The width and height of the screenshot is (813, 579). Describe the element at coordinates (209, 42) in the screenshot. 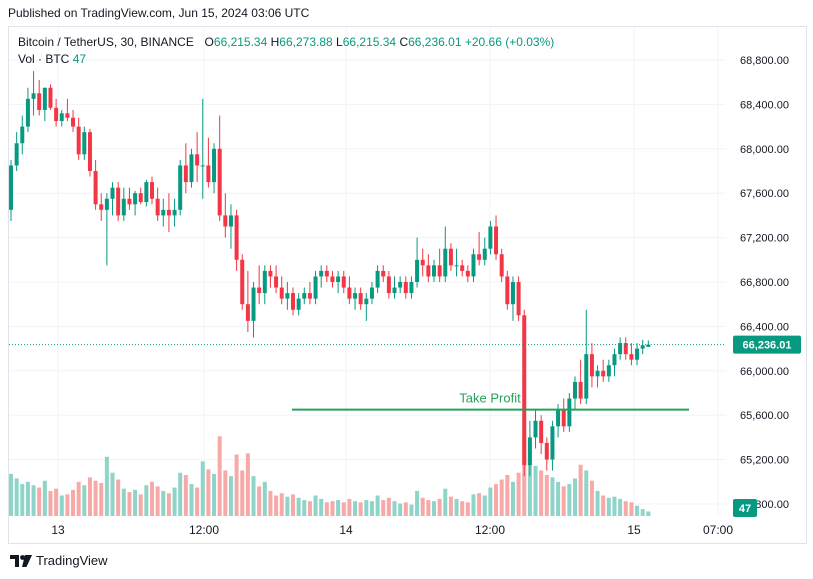

I see `open-key: O` at that location.